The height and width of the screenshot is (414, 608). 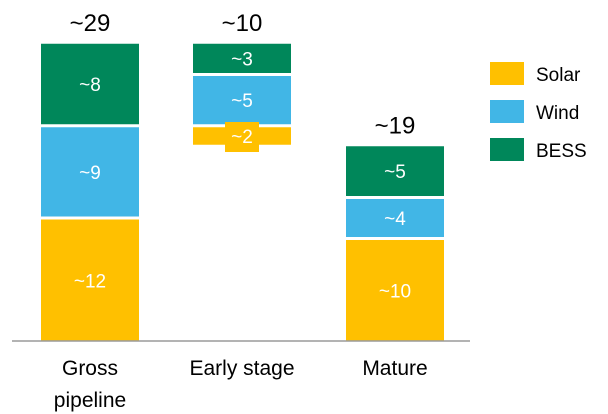 I want to click on category-label-3: Mature, so click(x=394, y=368).